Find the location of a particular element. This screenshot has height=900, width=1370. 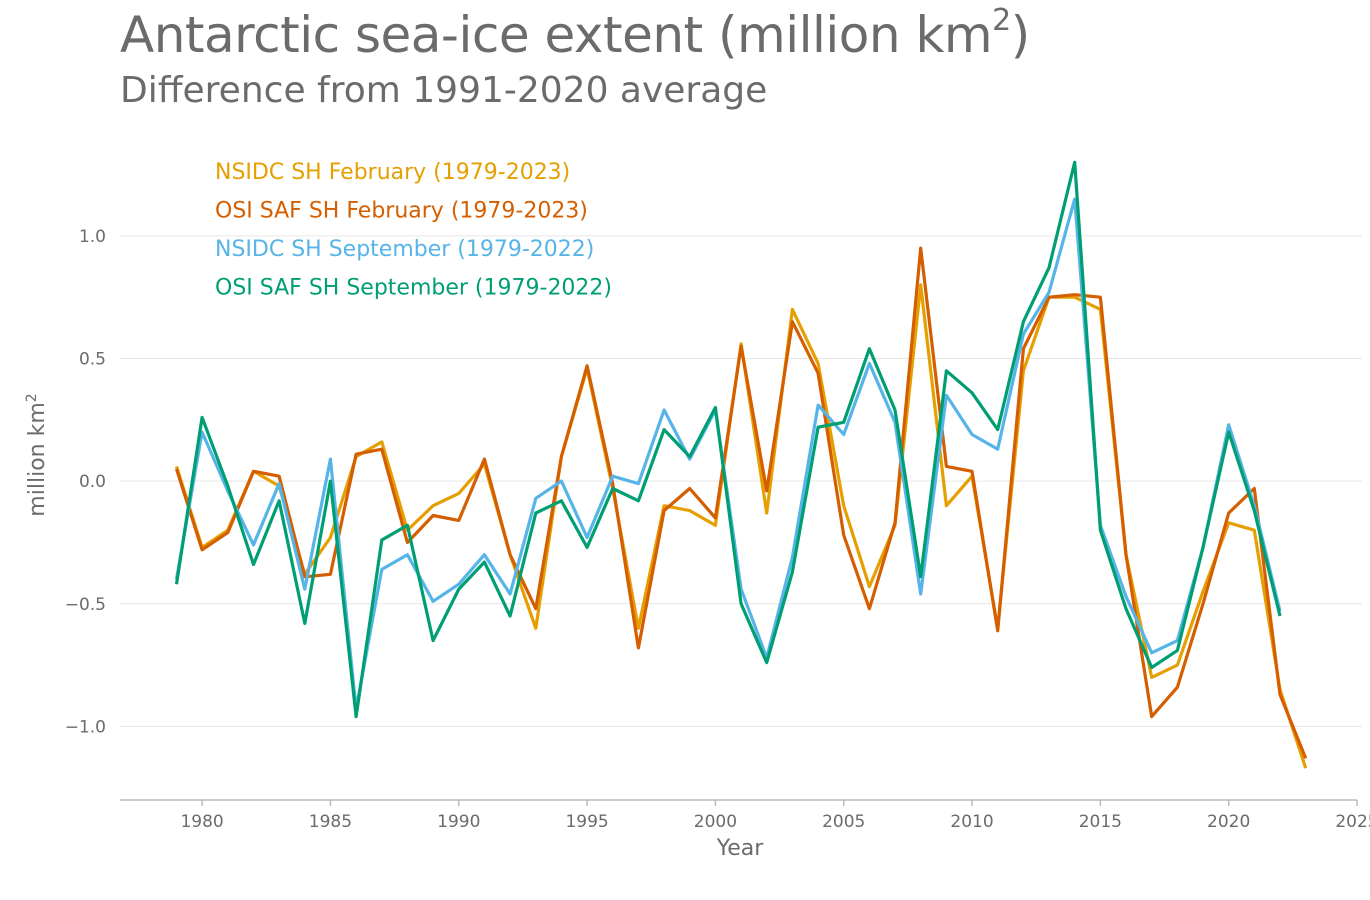

x-axis: 1980 1985 1990 1995 2000 2005 2010 2015 2020 2025 is located at coordinates (745, 815).